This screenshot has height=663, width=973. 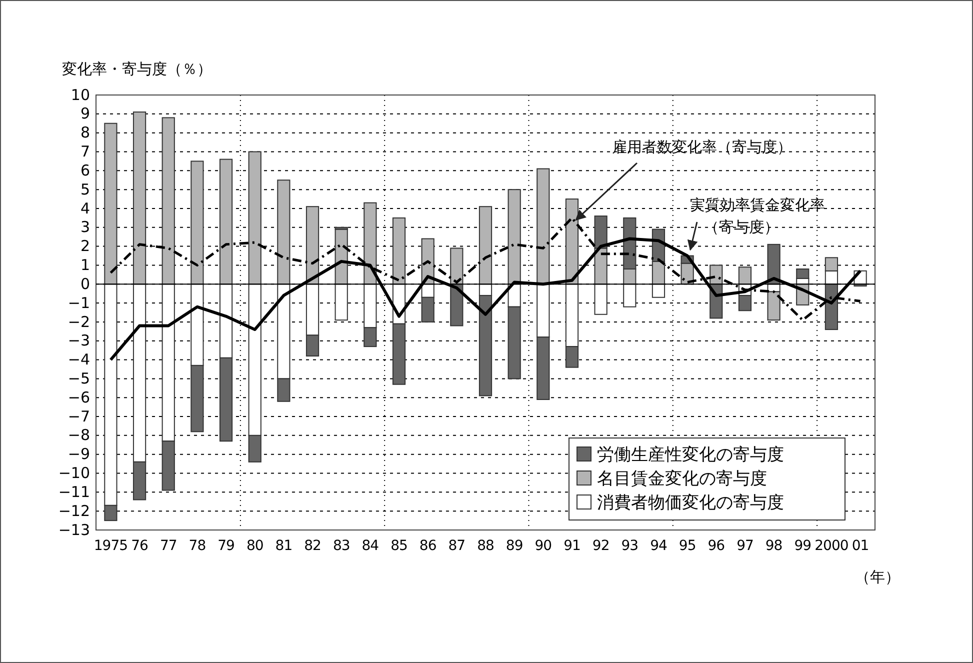 I want to click on y-tick-label: 9, so click(x=85, y=113).